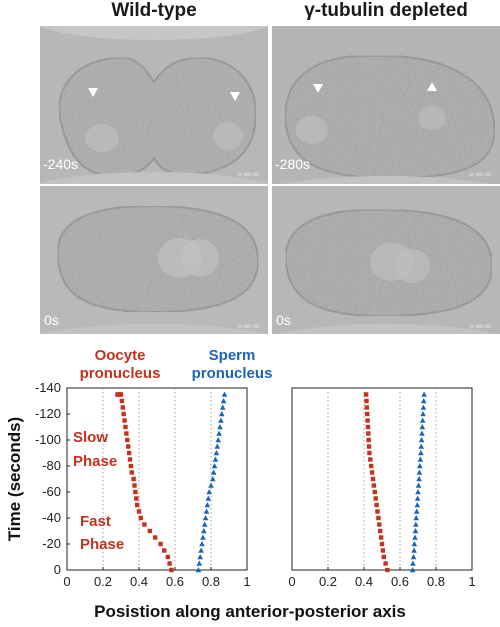  What do you see at coordinates (66, 581) in the screenshot?
I see `x-tick-label: 0` at bounding box center [66, 581].